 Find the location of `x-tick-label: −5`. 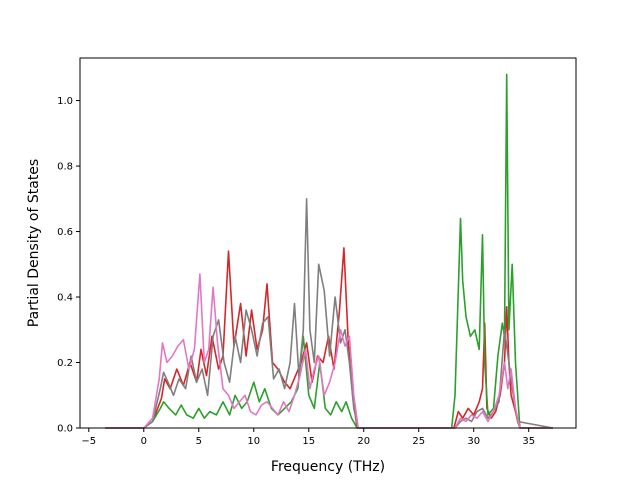

x-tick-label: −5 is located at coordinates (88, 441).